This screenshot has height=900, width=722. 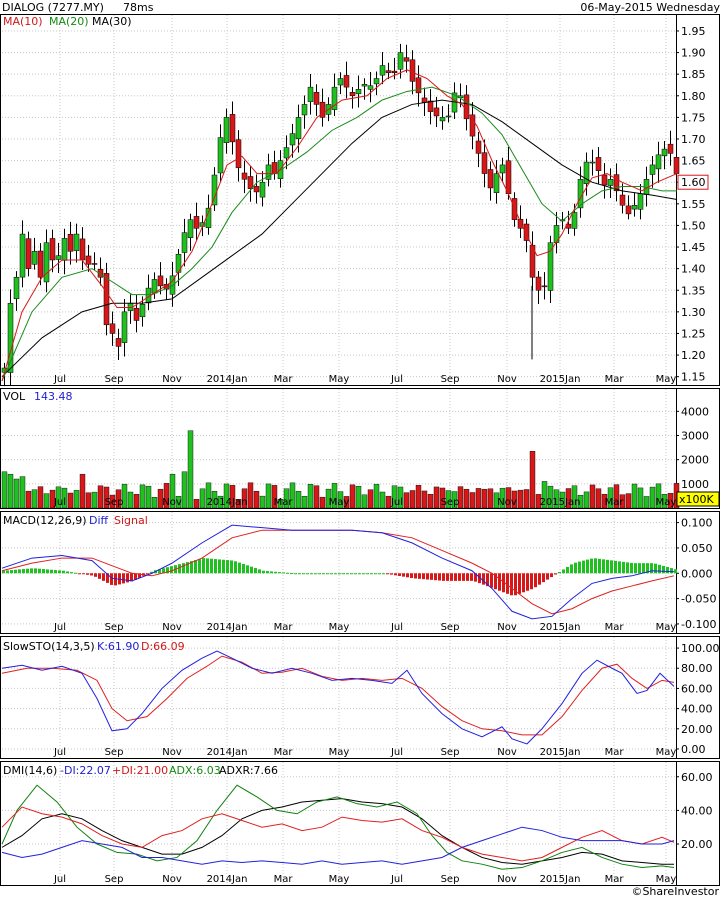 I want to click on macd-diff-legend: Diff, so click(x=99, y=520).